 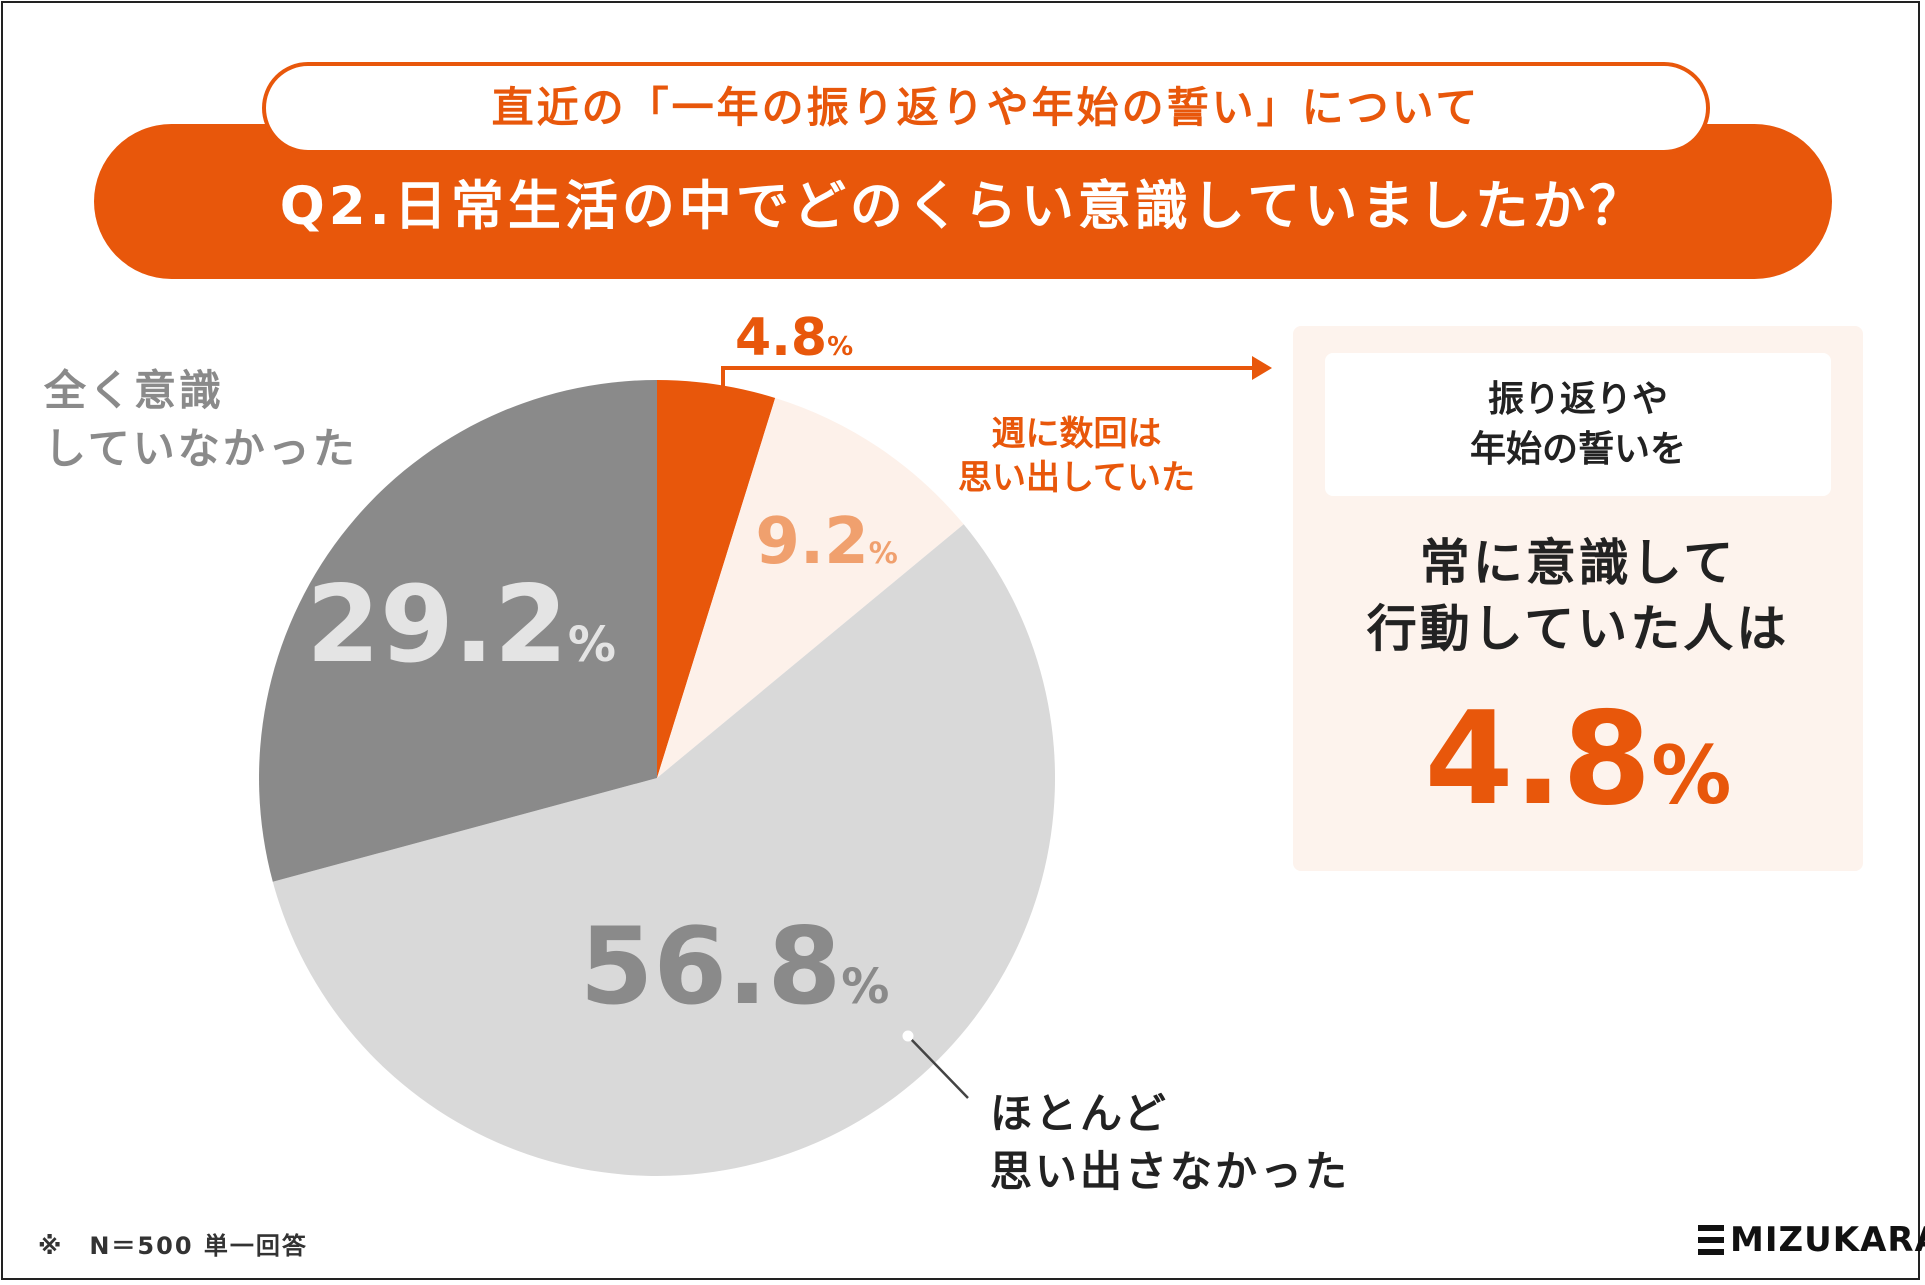 I want to click on data-label-3: 29.2%, so click(x=461, y=624).